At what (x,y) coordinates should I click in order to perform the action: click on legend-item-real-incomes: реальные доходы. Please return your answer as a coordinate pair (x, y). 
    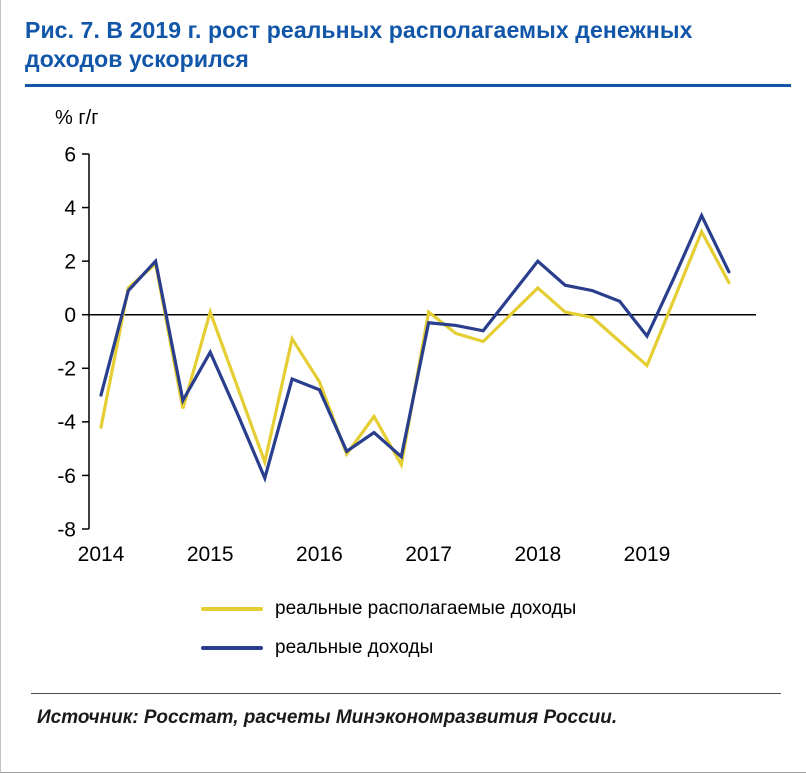
    Looking at the image, I should click on (503, 648).